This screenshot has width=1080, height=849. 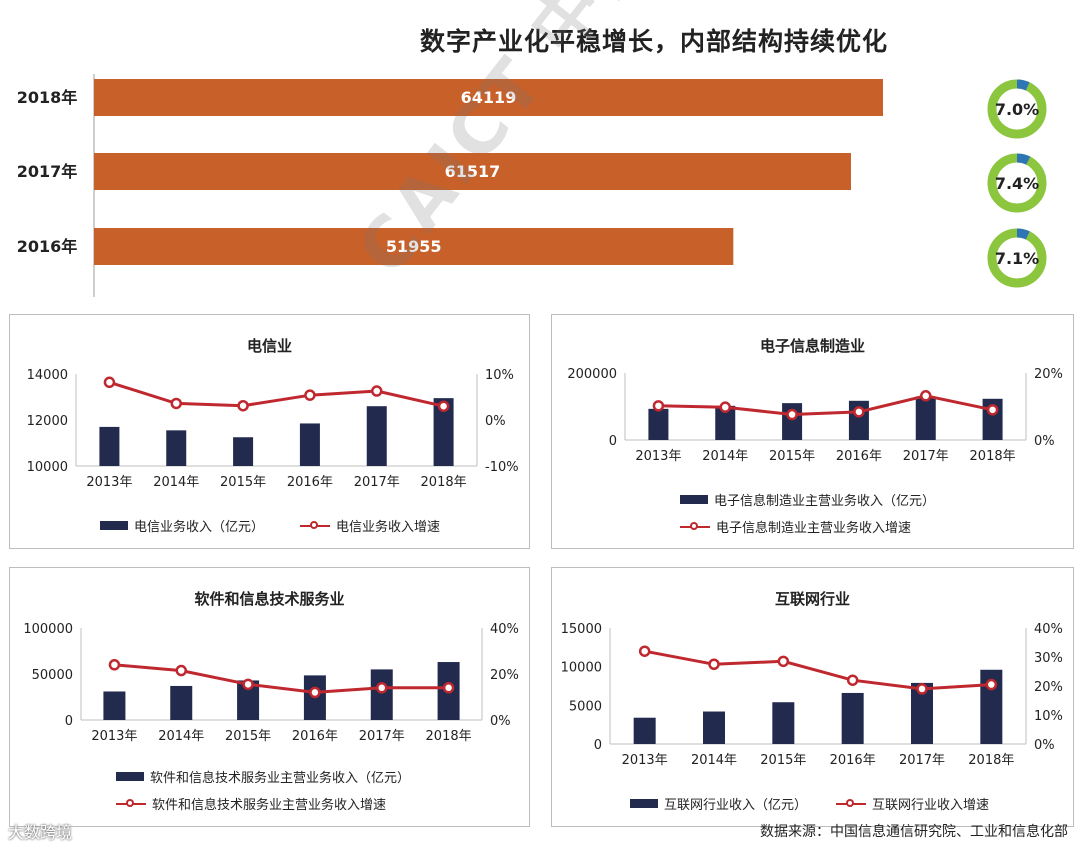 I want to click on right-tick-label: -10%, so click(x=502, y=467).